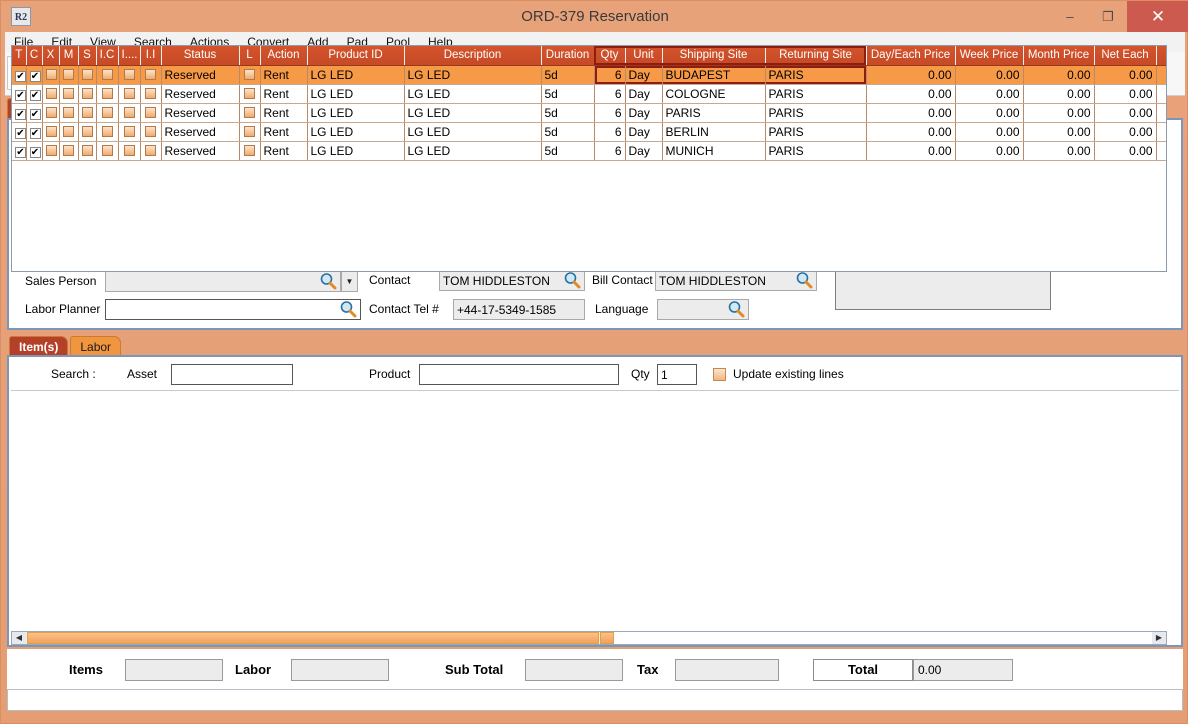  What do you see at coordinates (1070, 16) in the screenshot?
I see `minimize-button: –` at bounding box center [1070, 16].